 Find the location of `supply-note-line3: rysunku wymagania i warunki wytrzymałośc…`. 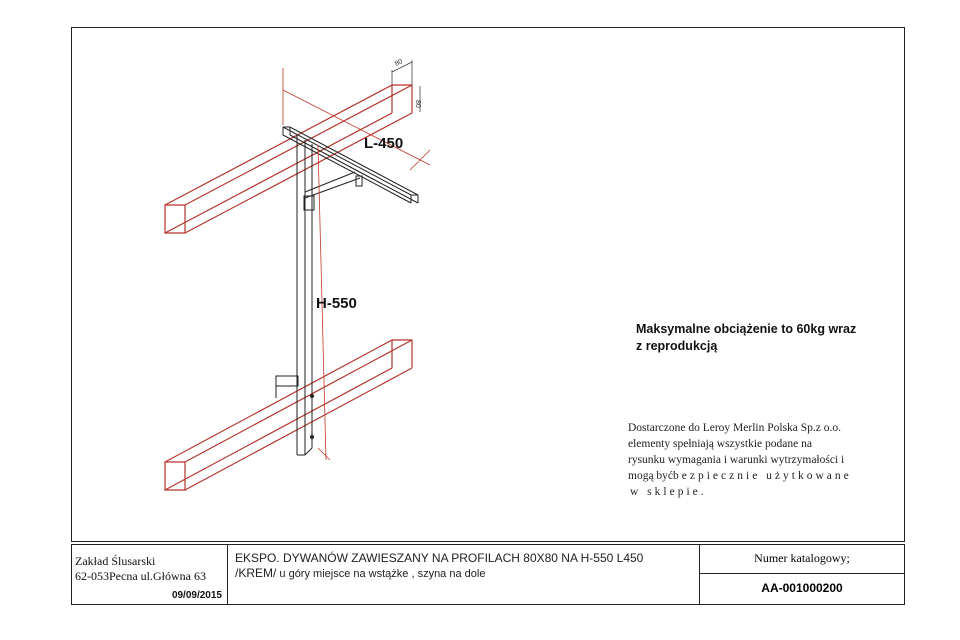

supply-note-line3: rysunku wymagania i warunki wytrzymałośc… is located at coordinates (736, 460).